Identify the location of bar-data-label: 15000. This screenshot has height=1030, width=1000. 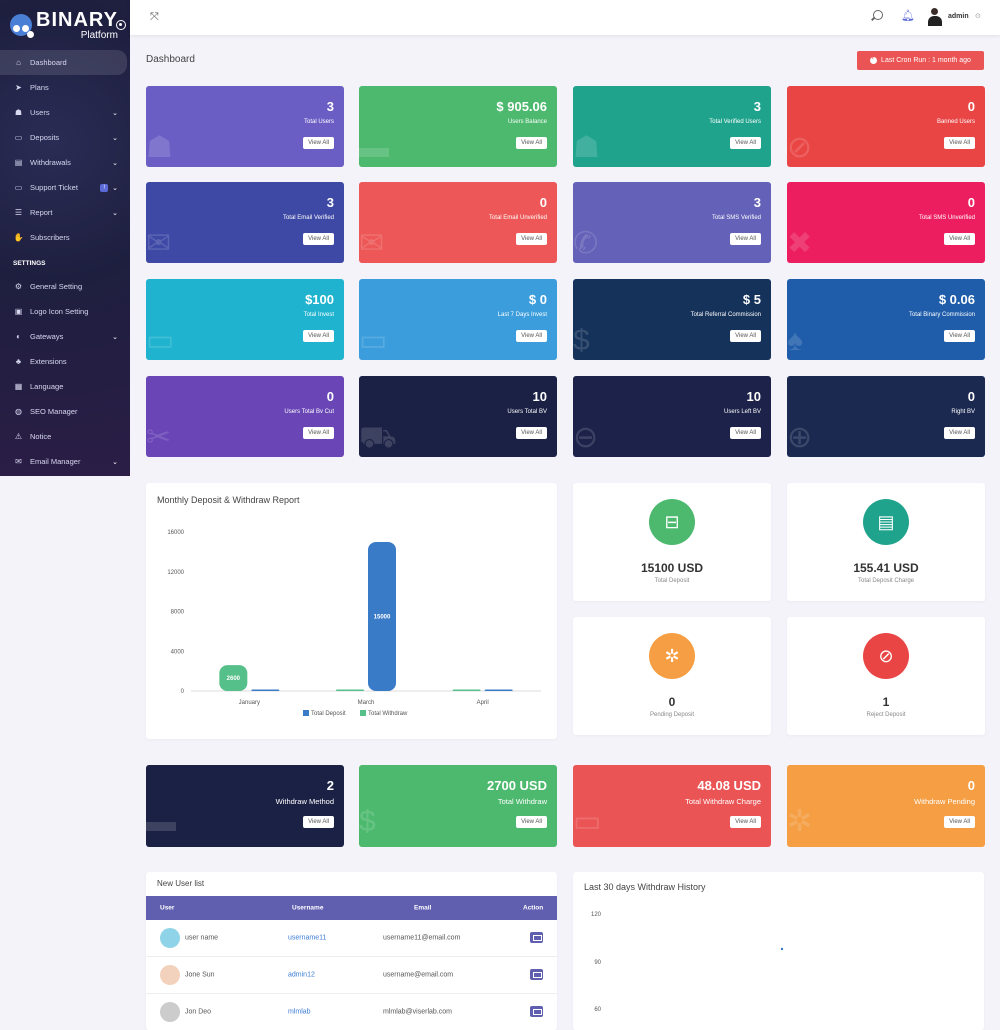
(382, 617).